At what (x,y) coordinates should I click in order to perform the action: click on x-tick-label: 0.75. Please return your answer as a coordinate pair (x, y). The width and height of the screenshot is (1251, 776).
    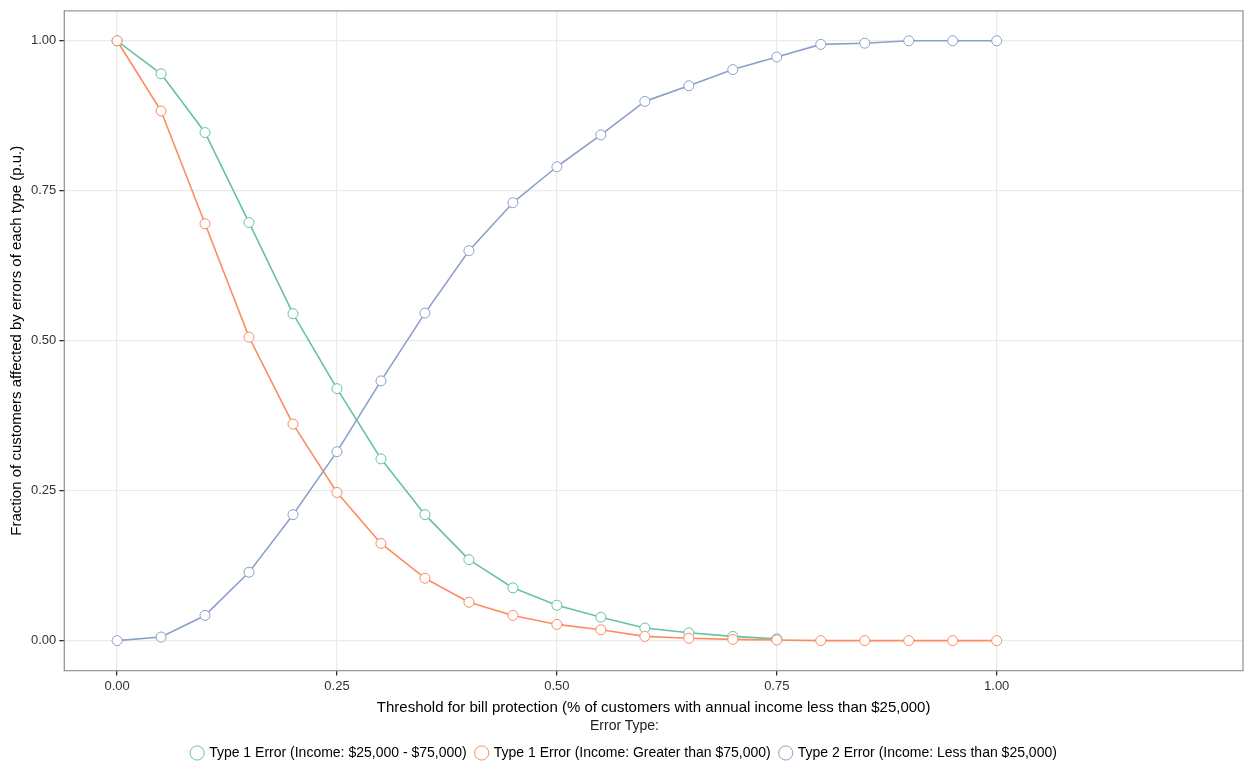
    Looking at the image, I should click on (777, 685).